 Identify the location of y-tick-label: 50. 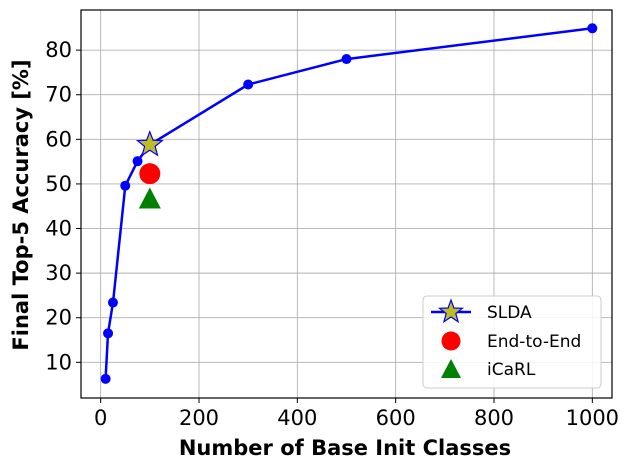
(58, 184).